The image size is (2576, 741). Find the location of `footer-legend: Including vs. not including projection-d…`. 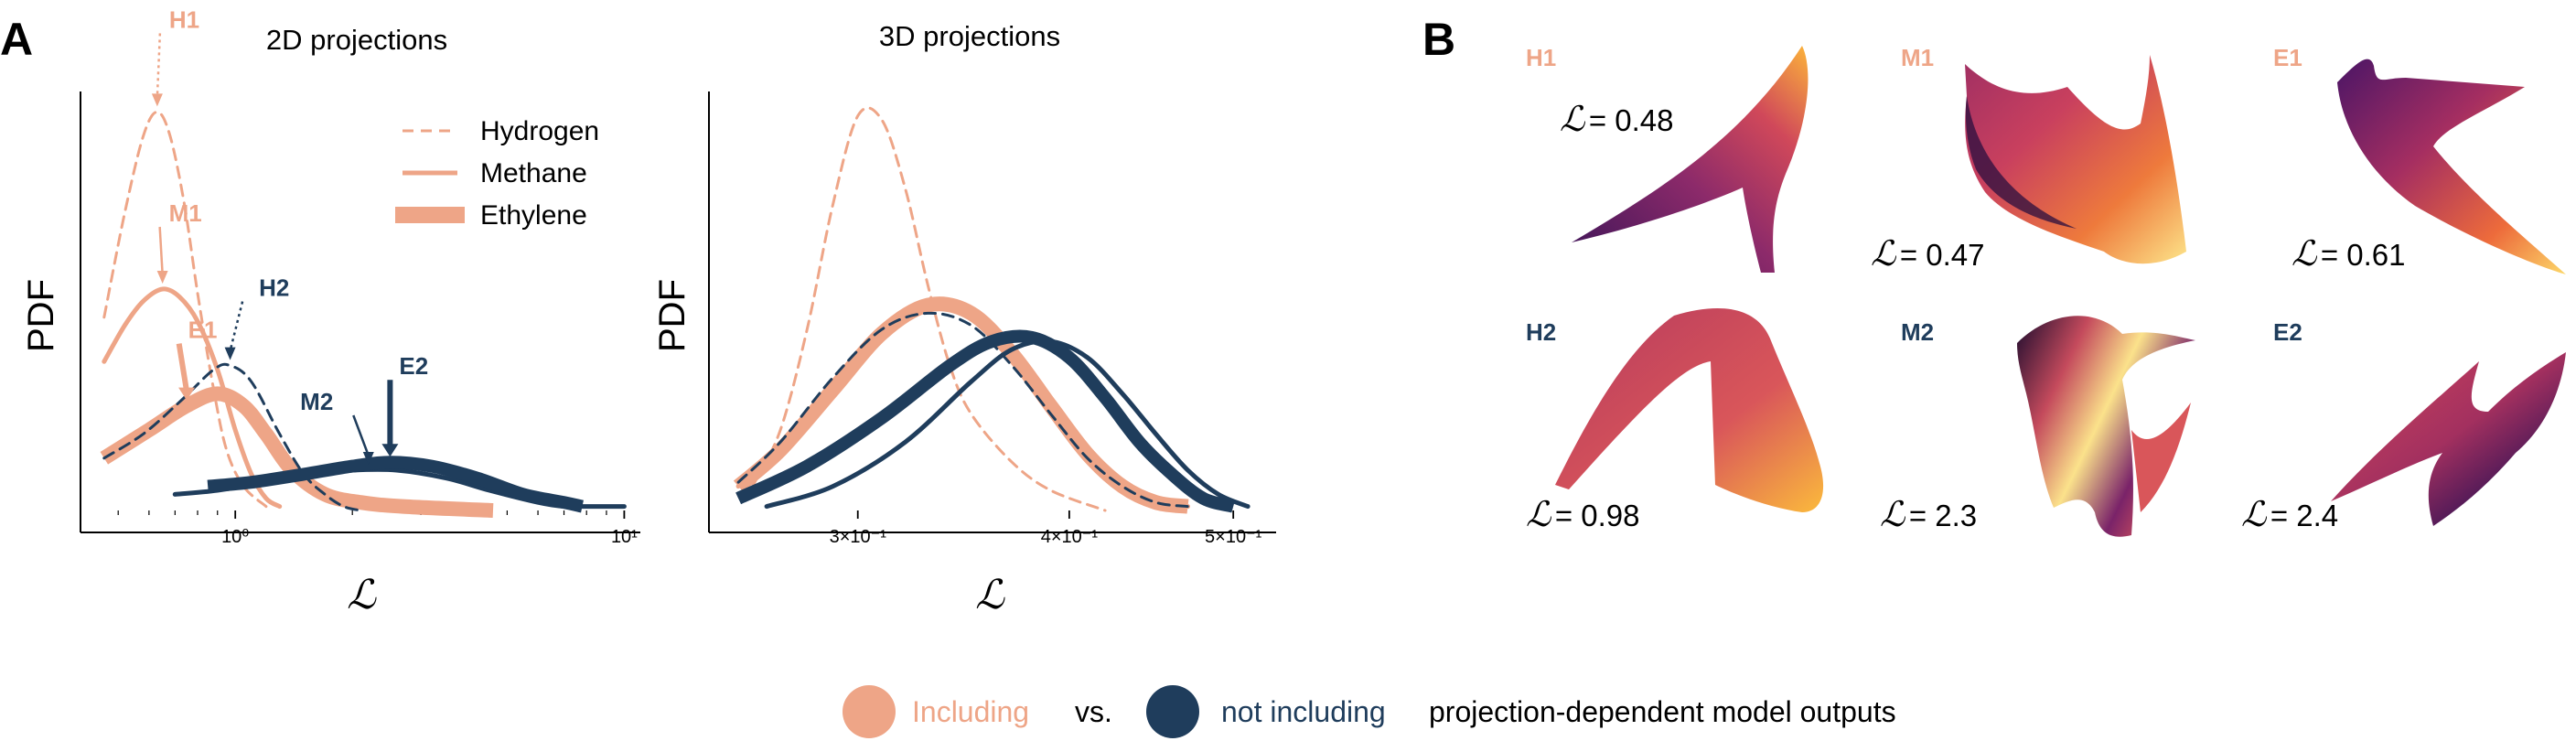

footer-legend: Including vs. not including projection-d… is located at coordinates (1369, 712).